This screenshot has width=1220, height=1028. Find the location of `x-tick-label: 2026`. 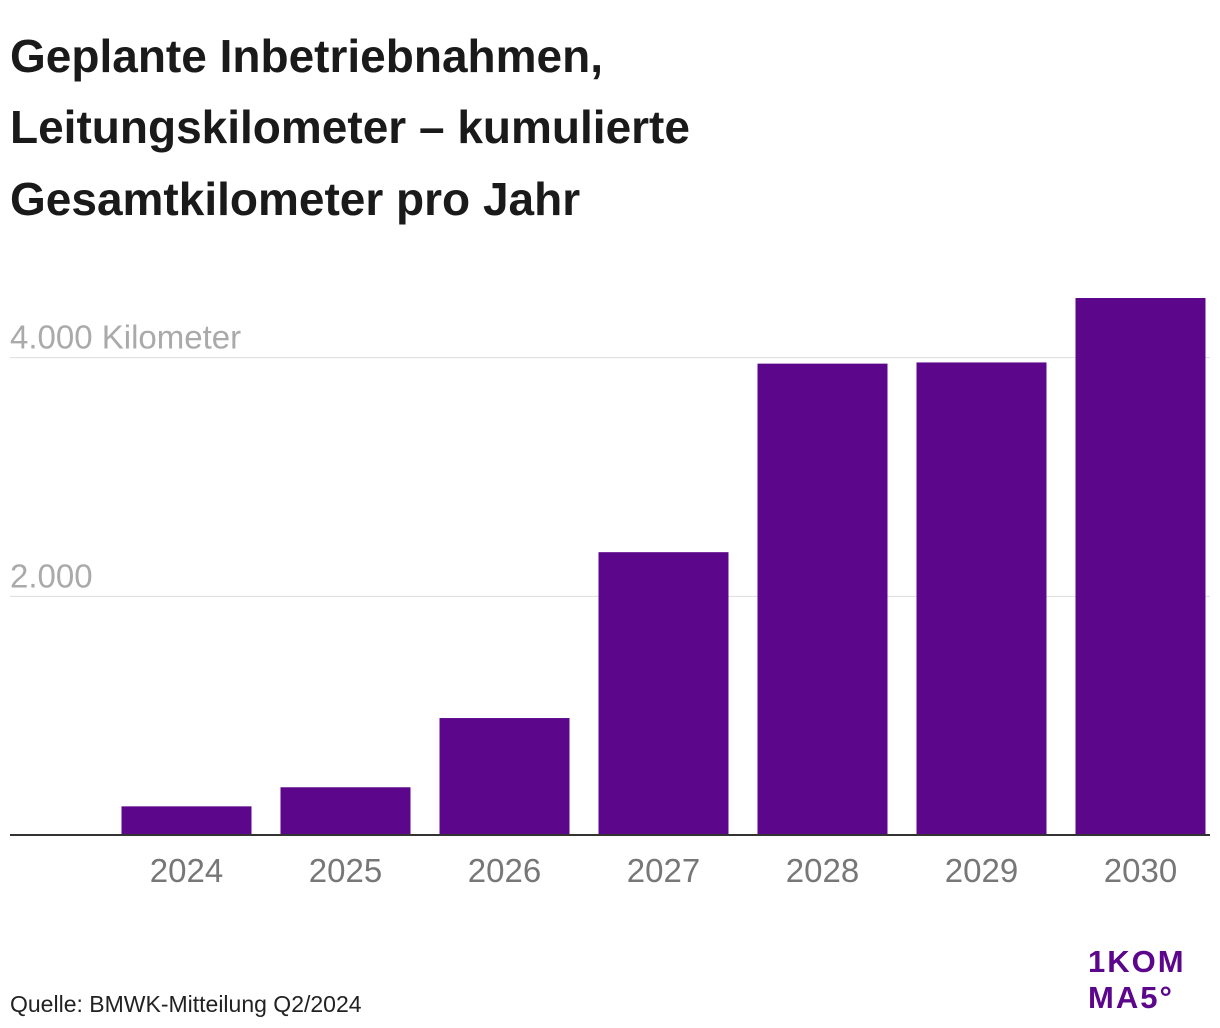

x-tick-label: 2026 is located at coordinates (504, 870).